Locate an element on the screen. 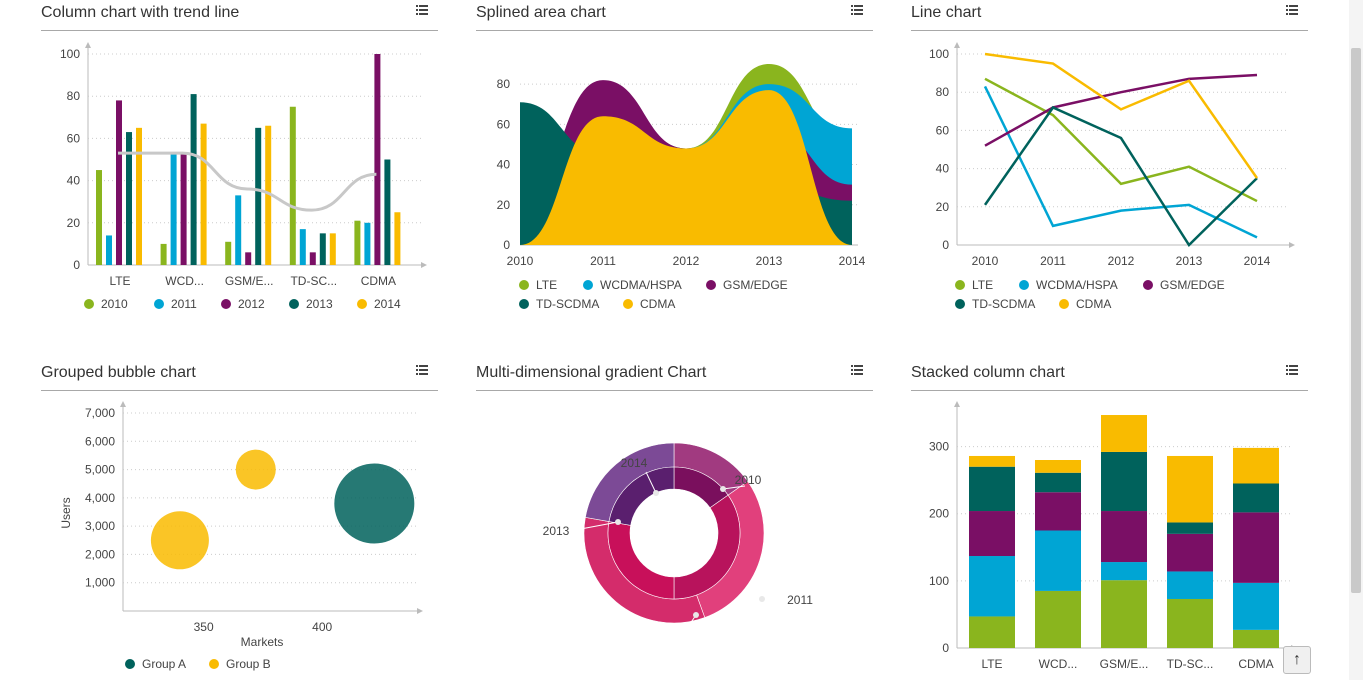 This screenshot has height=700, width=1363. panel-title: Column chart with trend line is located at coordinates (140, 12).